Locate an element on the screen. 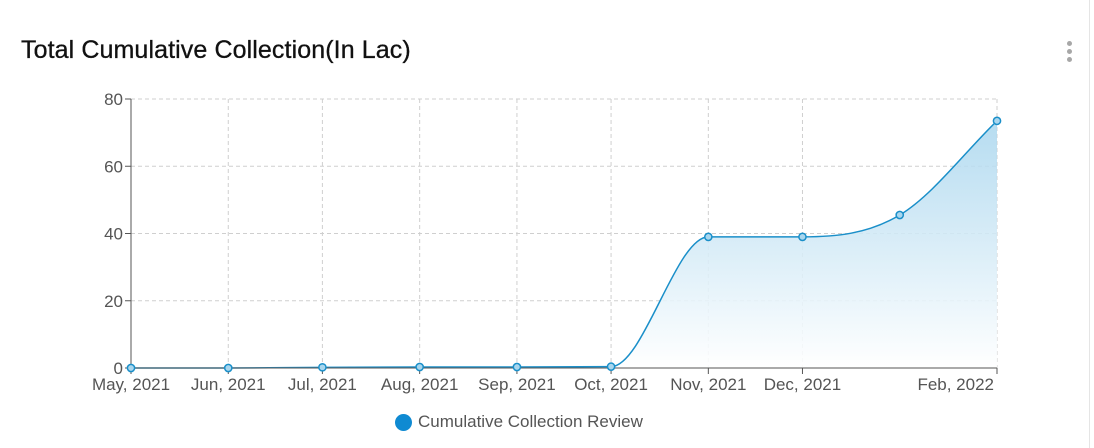  x-tick-label: Dec, 2021 is located at coordinates (803, 384).